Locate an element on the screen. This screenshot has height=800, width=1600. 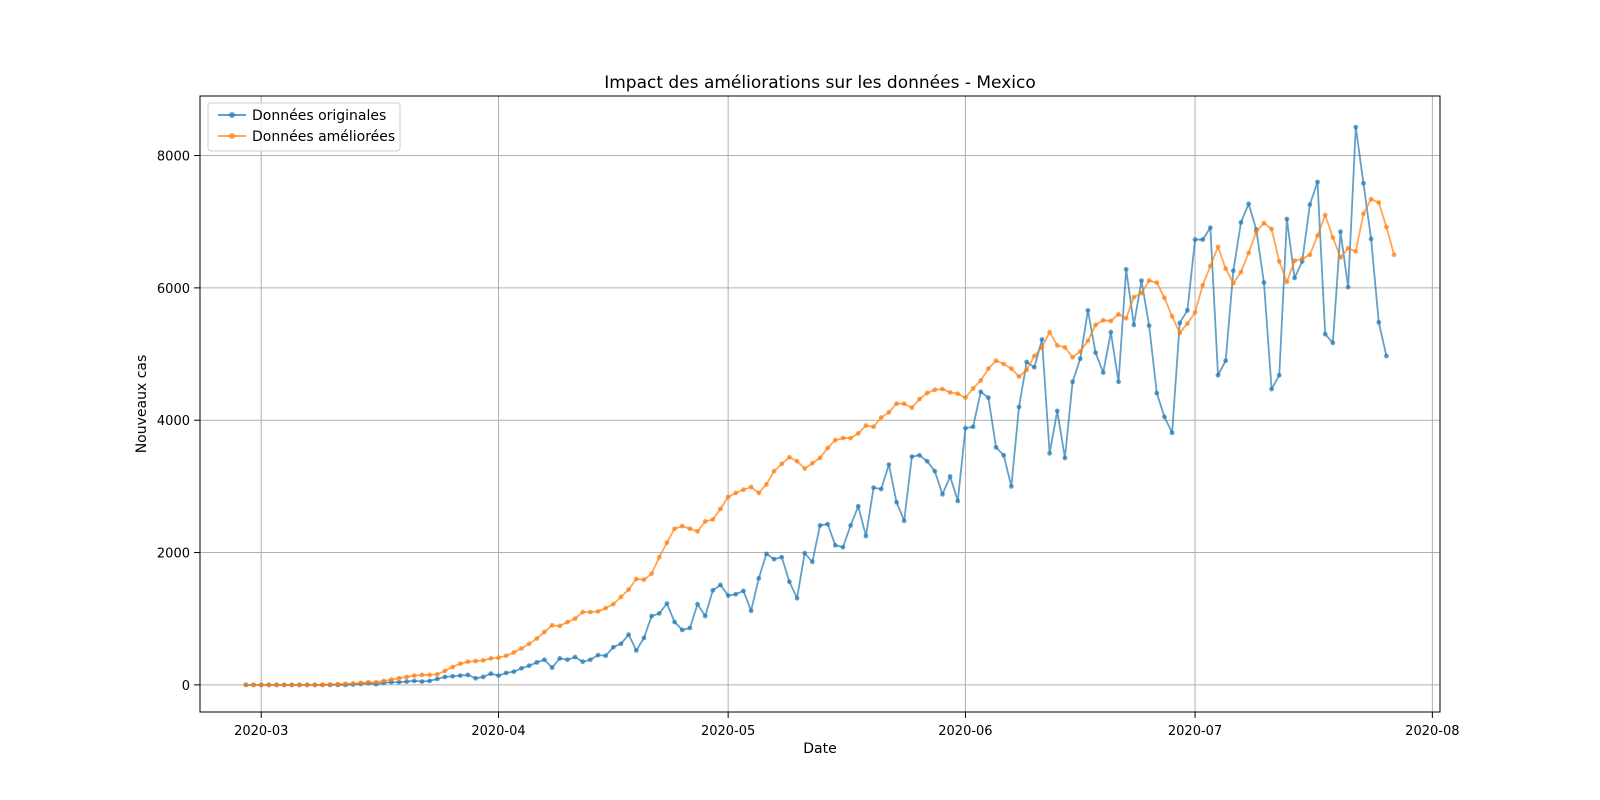
legend-label-originales: Données originales is located at coordinates (319, 116).